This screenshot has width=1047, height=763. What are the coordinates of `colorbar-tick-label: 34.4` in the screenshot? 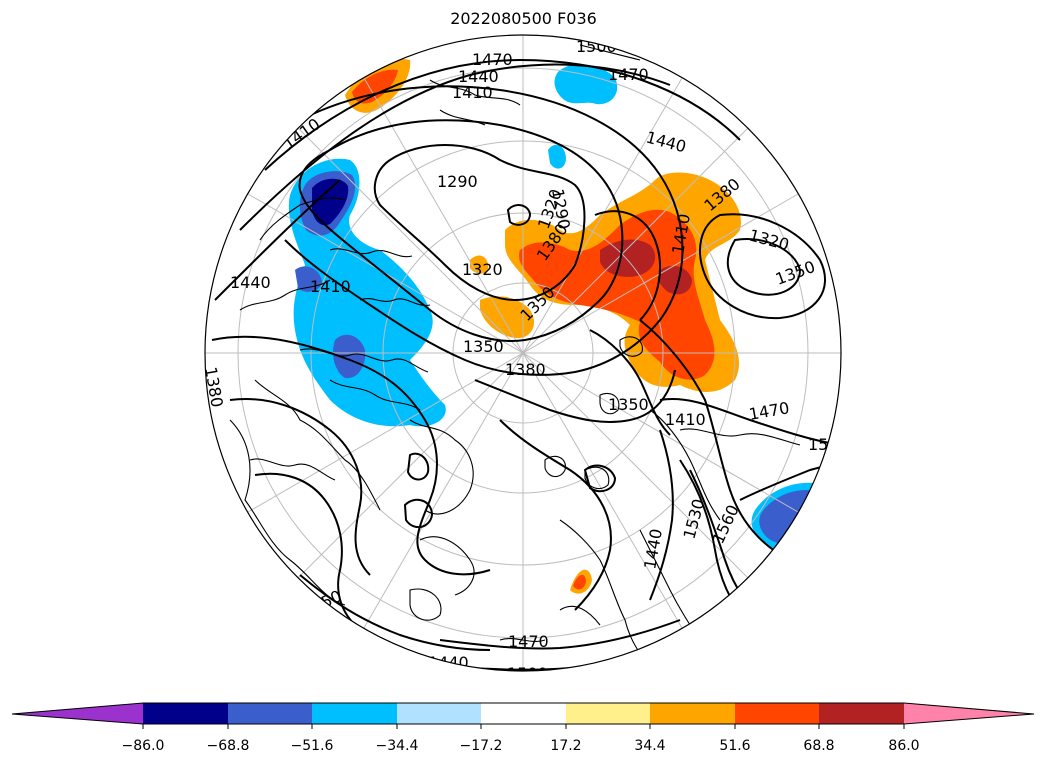 It's located at (649, 746).